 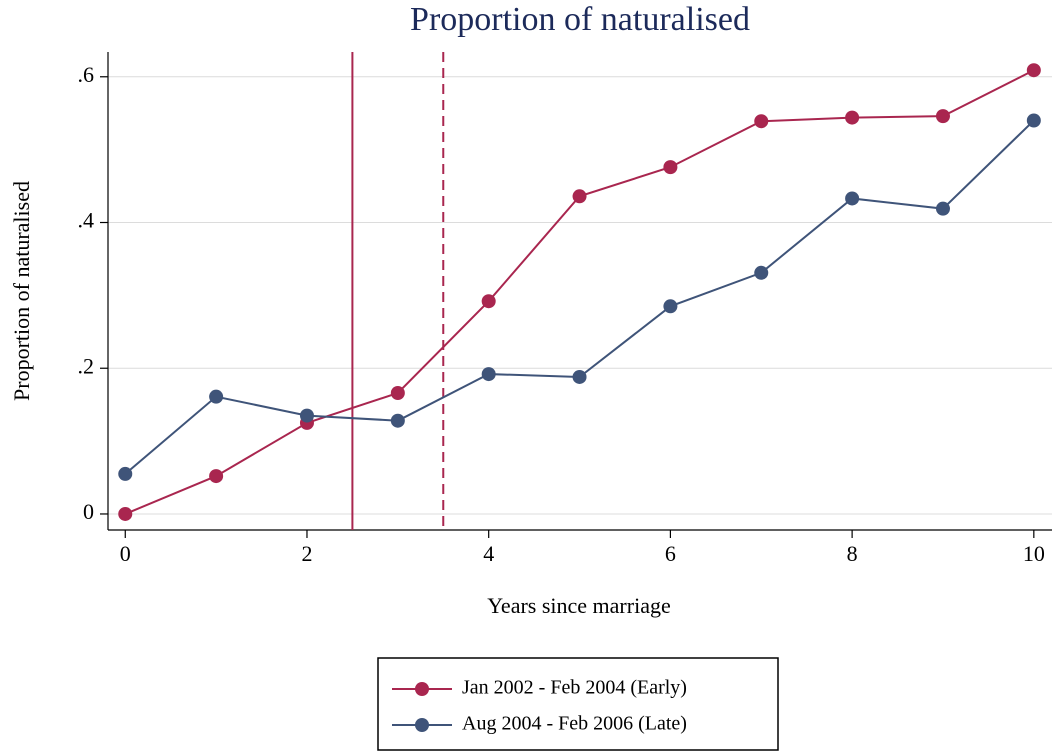 What do you see at coordinates (574, 688) in the screenshot?
I see `legend-label: Jan 2002 - Feb 2004 (Early)` at bounding box center [574, 688].